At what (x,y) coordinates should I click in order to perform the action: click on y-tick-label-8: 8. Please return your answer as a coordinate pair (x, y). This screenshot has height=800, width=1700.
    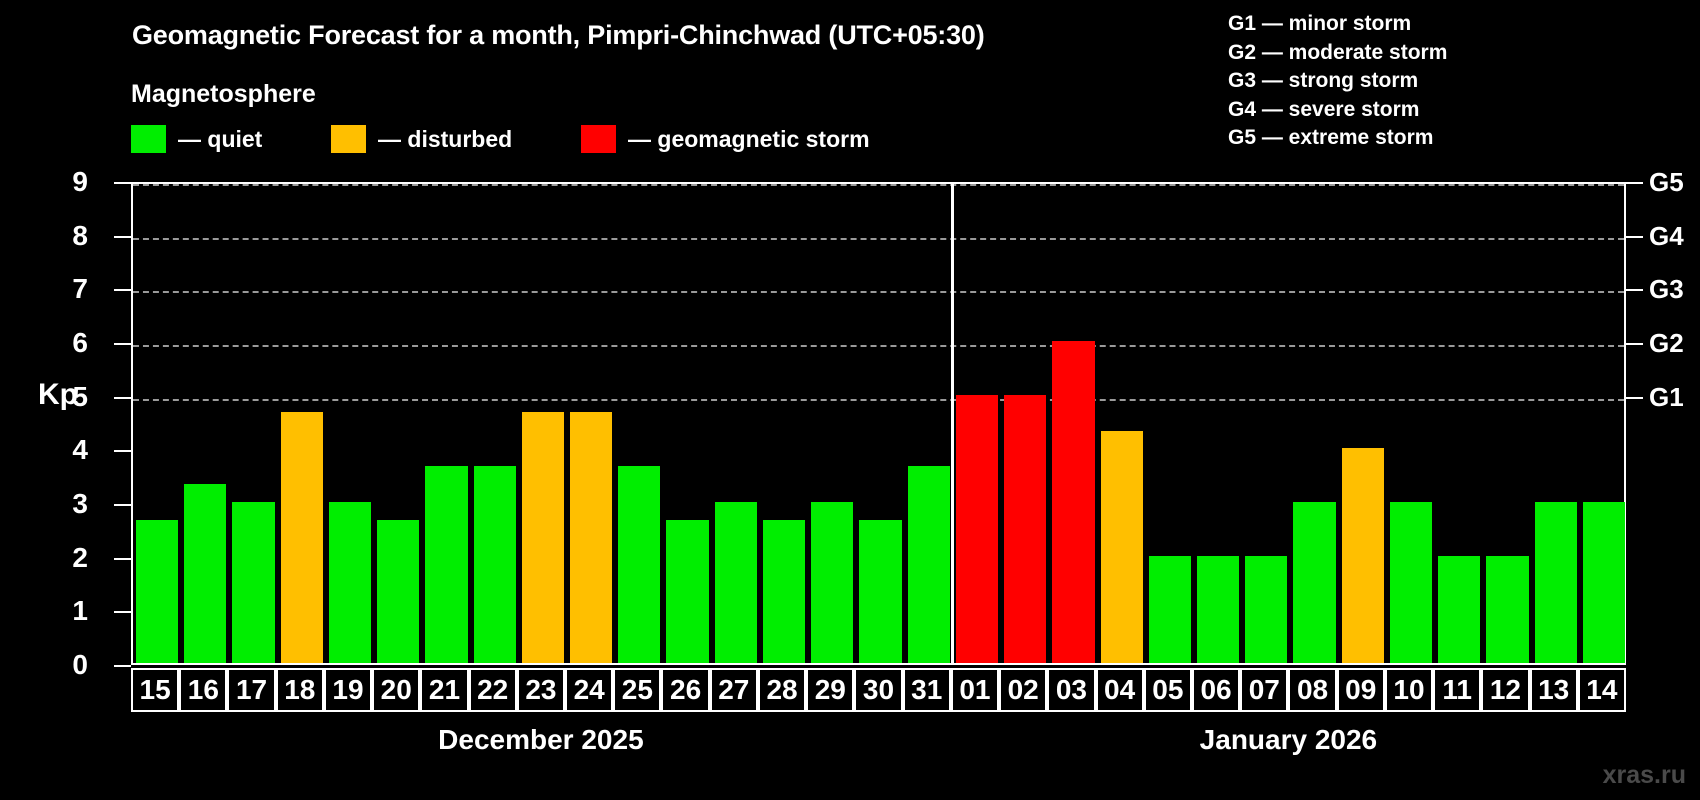
    Looking at the image, I should click on (80, 235).